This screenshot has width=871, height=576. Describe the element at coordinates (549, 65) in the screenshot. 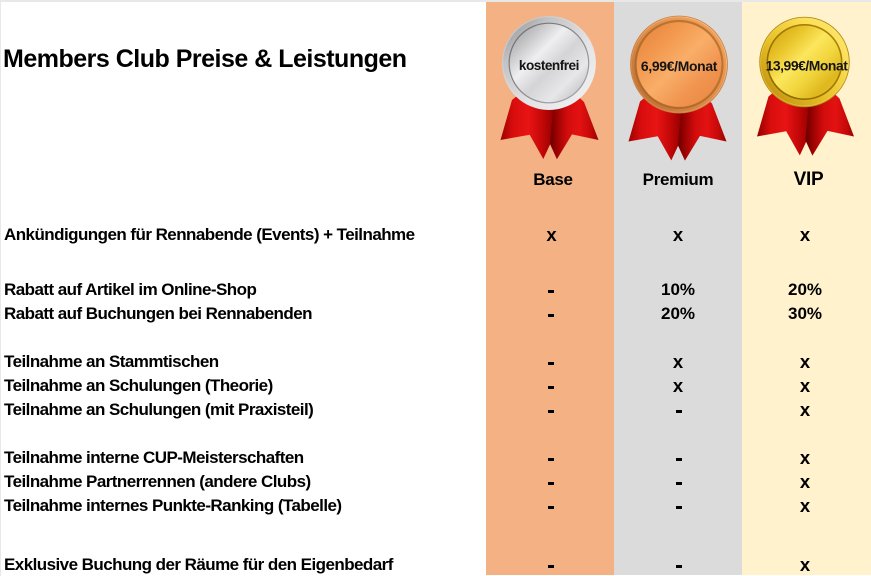

I see `svg-text: kostenfrei` at that location.